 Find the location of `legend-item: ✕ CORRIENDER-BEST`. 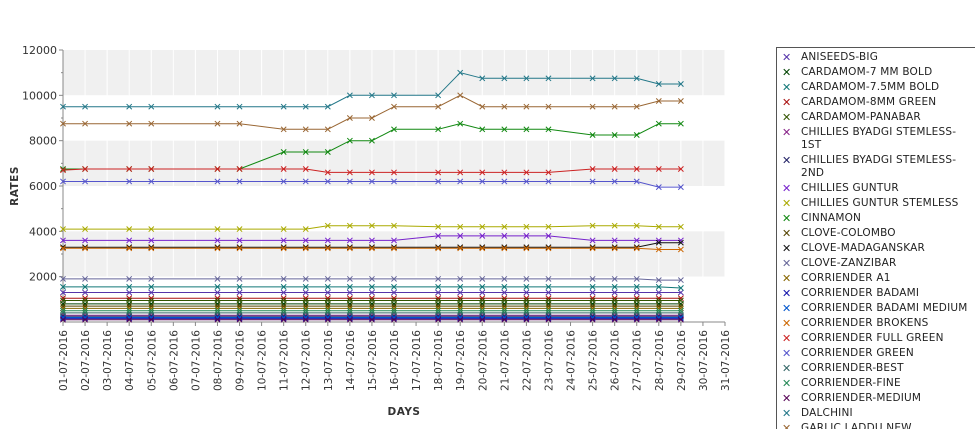

legend-item: ✕ CORRIENDER-BEST is located at coordinates (876, 368).